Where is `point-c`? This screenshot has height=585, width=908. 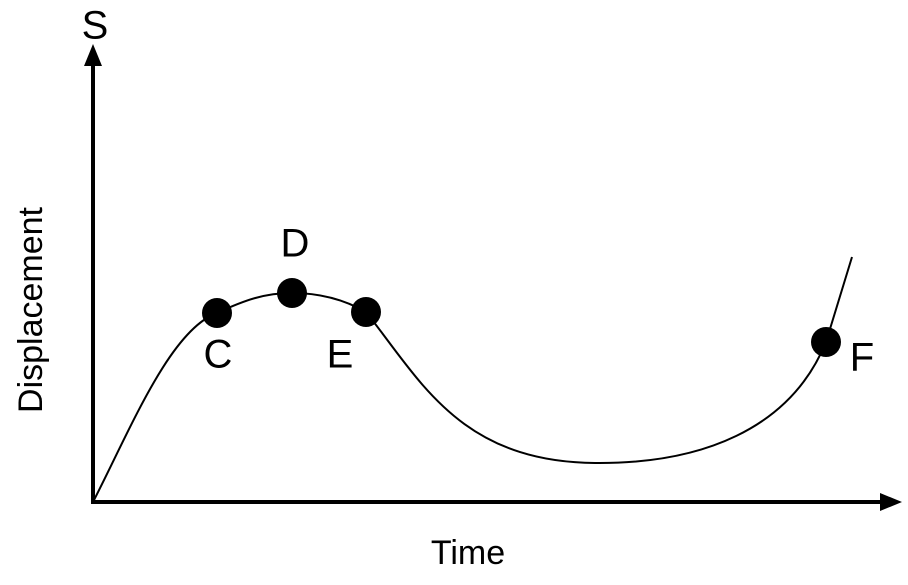
point-c is located at coordinates (217, 313).